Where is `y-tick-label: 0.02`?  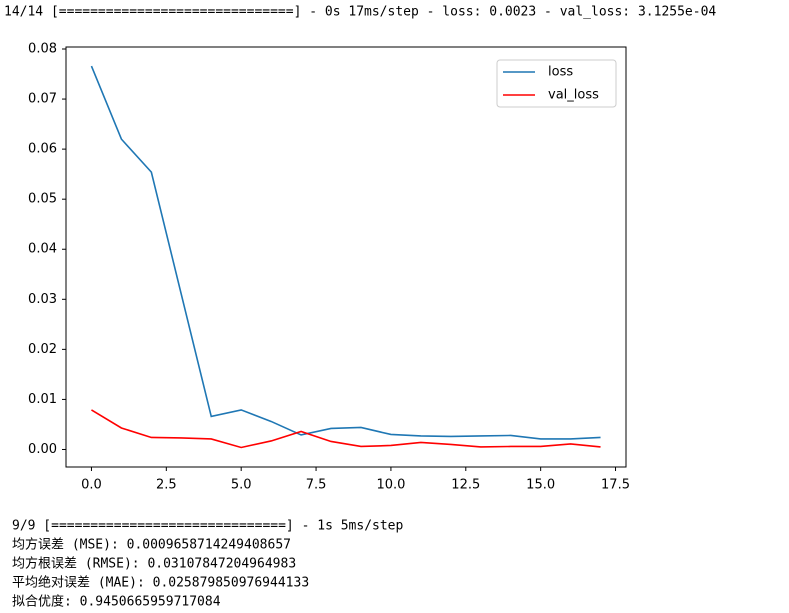 y-tick-label: 0.02 is located at coordinates (42, 349).